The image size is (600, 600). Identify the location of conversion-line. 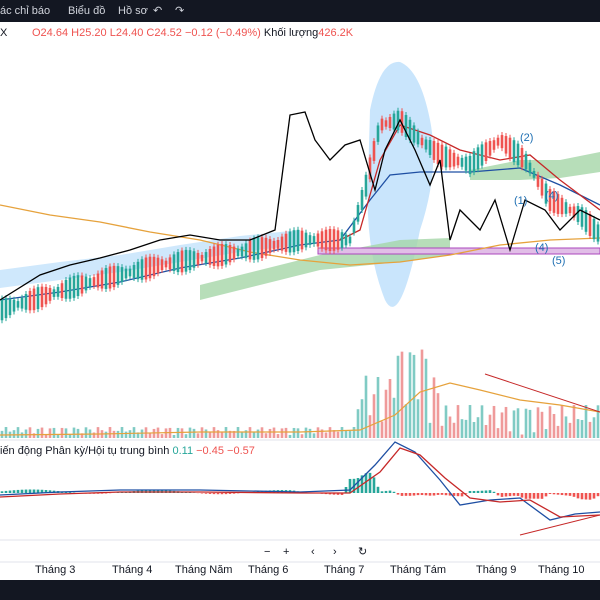
(469, 182).